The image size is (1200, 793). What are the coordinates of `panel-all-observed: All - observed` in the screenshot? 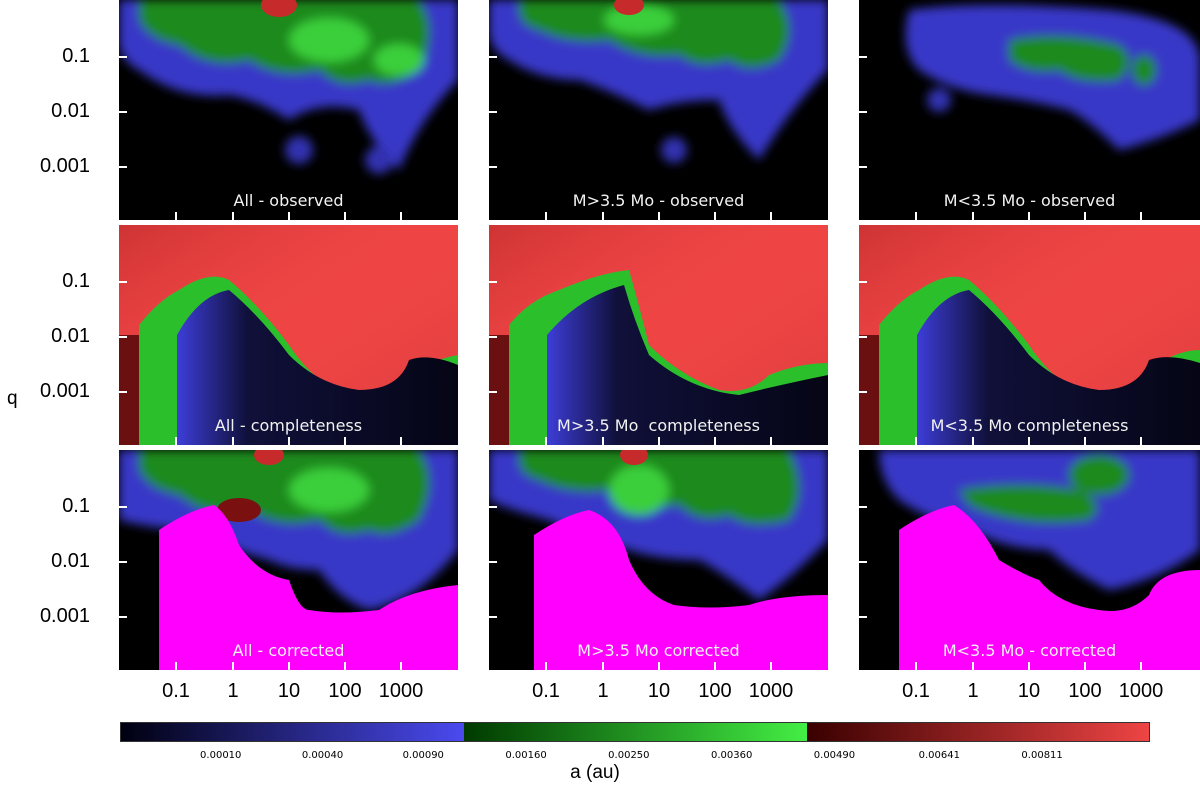 It's located at (288, 110).